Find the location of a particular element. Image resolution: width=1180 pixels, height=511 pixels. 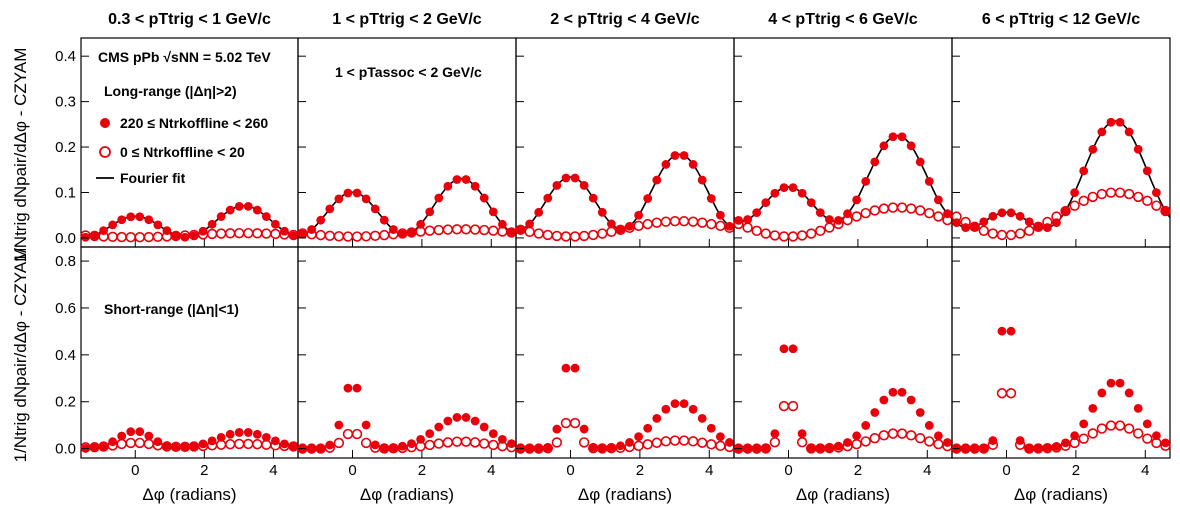

y-tick-label-bottom: 0.4 is located at coordinates (65, 355).